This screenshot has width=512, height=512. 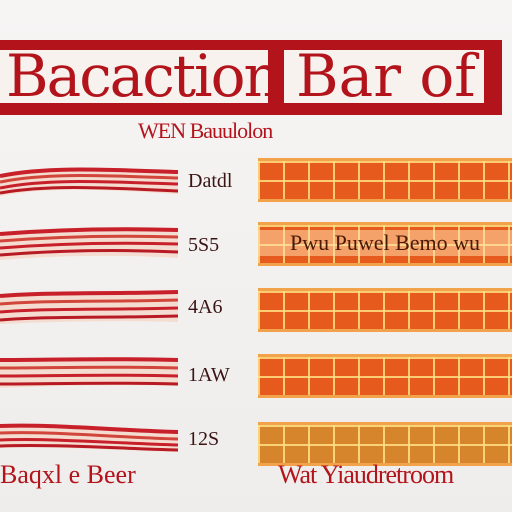 I want to click on row-label: 4A6, so click(x=205, y=307).